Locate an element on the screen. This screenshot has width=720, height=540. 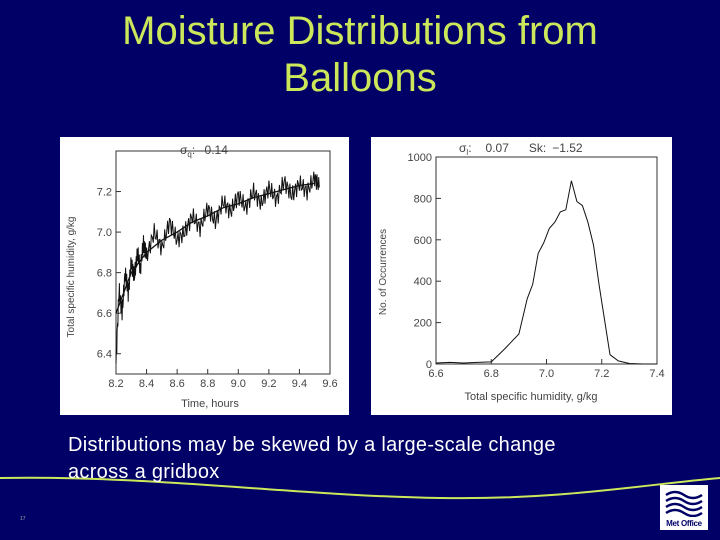
y-tick-label: 600 is located at coordinates (423, 241).